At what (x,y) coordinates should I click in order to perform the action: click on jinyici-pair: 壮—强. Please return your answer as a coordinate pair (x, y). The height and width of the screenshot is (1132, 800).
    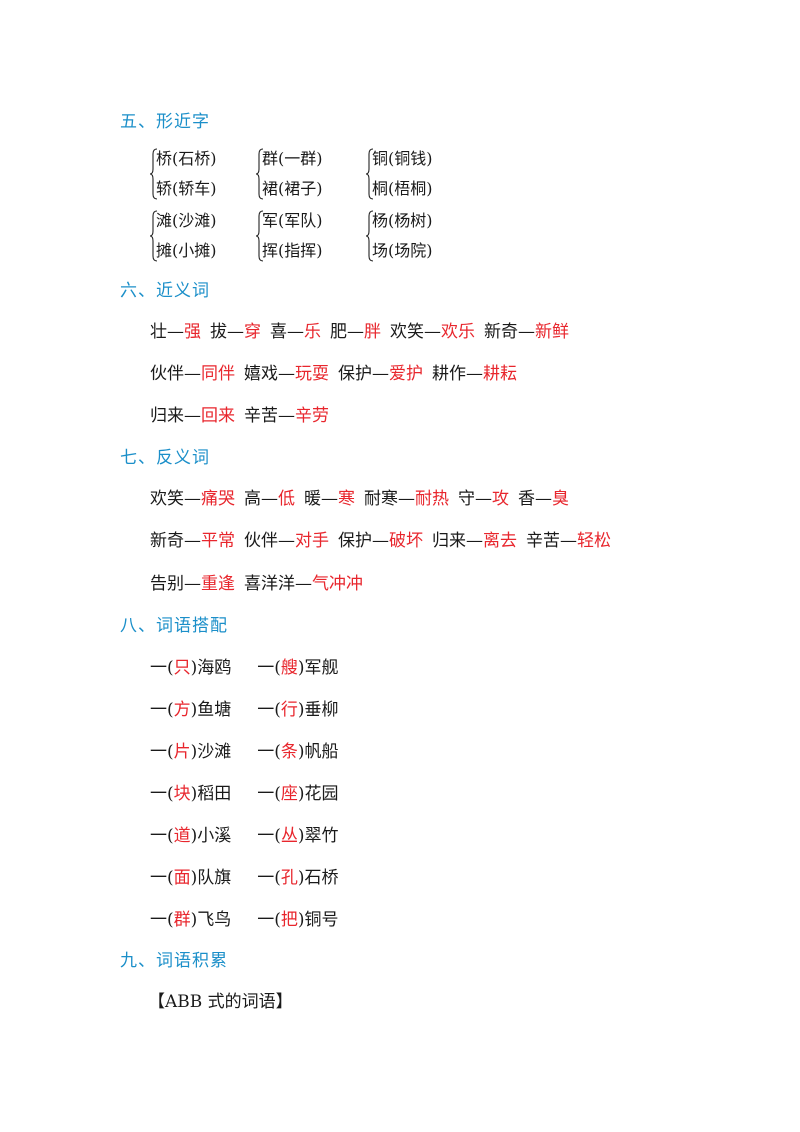
    Looking at the image, I should click on (175, 329).